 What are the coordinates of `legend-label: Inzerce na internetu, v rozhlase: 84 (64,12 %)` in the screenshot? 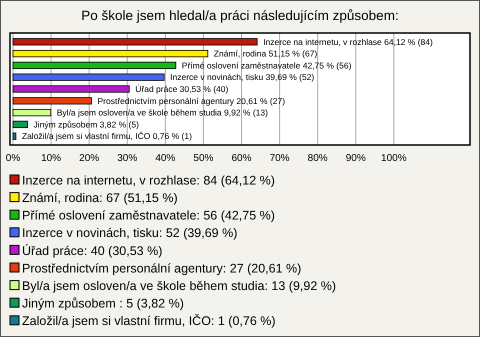 It's located at (148, 180).